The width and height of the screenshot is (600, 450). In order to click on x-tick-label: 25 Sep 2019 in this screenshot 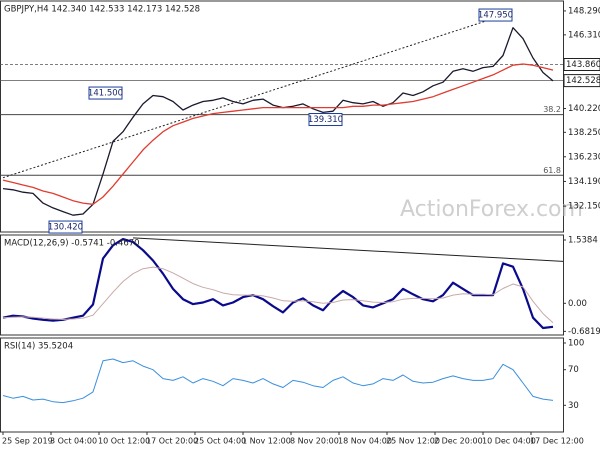, I will do `click(27, 441)`.